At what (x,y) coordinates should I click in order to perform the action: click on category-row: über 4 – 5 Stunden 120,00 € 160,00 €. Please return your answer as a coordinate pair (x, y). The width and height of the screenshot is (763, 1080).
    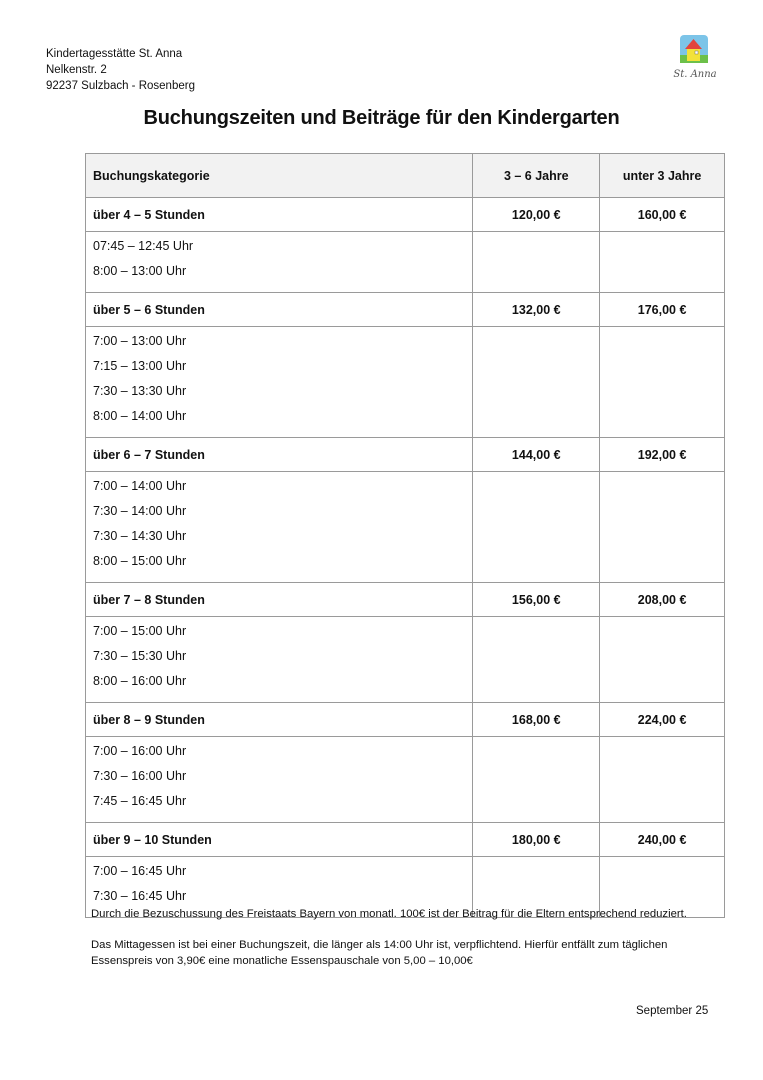
    Looking at the image, I should click on (404, 214).